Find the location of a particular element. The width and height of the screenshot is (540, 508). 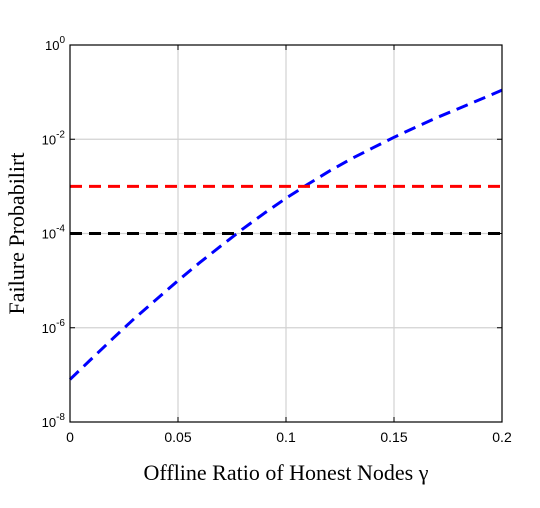

y-tick-label: 10⁻⁶ is located at coordinates (54, 327).